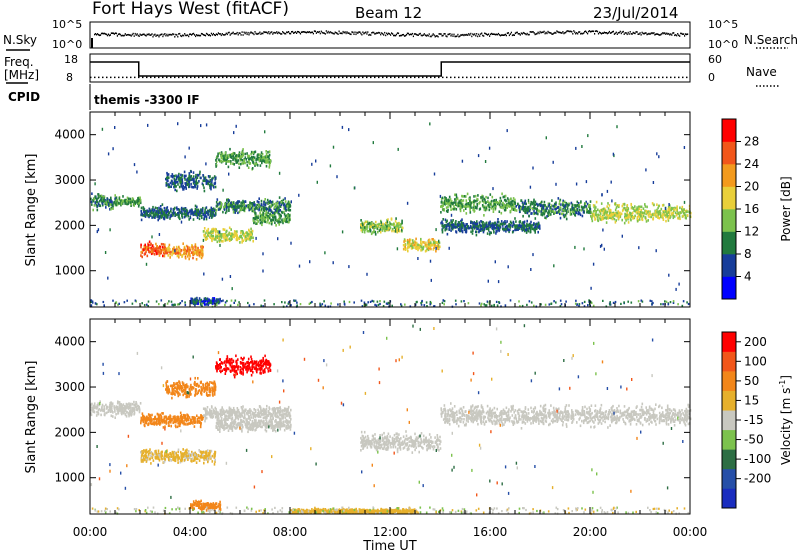  What do you see at coordinates (723, 24) in the screenshot?
I see `noise-right-tick-top: 10^5` at bounding box center [723, 24].